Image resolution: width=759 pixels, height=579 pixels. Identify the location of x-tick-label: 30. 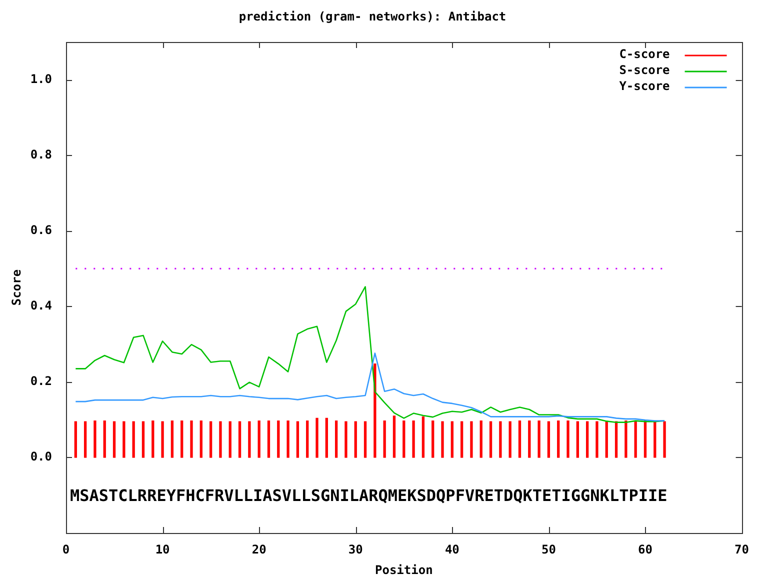
(355, 549).